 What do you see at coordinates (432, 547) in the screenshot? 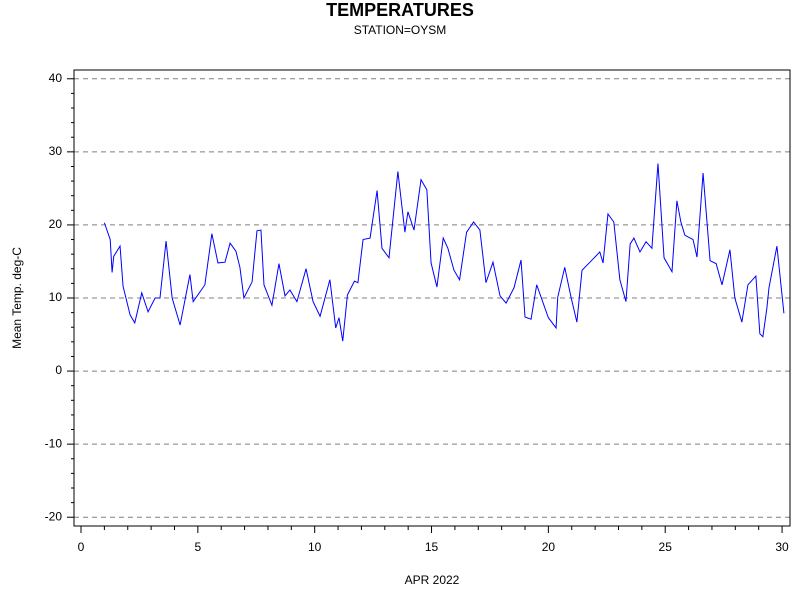
I see `x-tick-label: 15` at bounding box center [432, 547].